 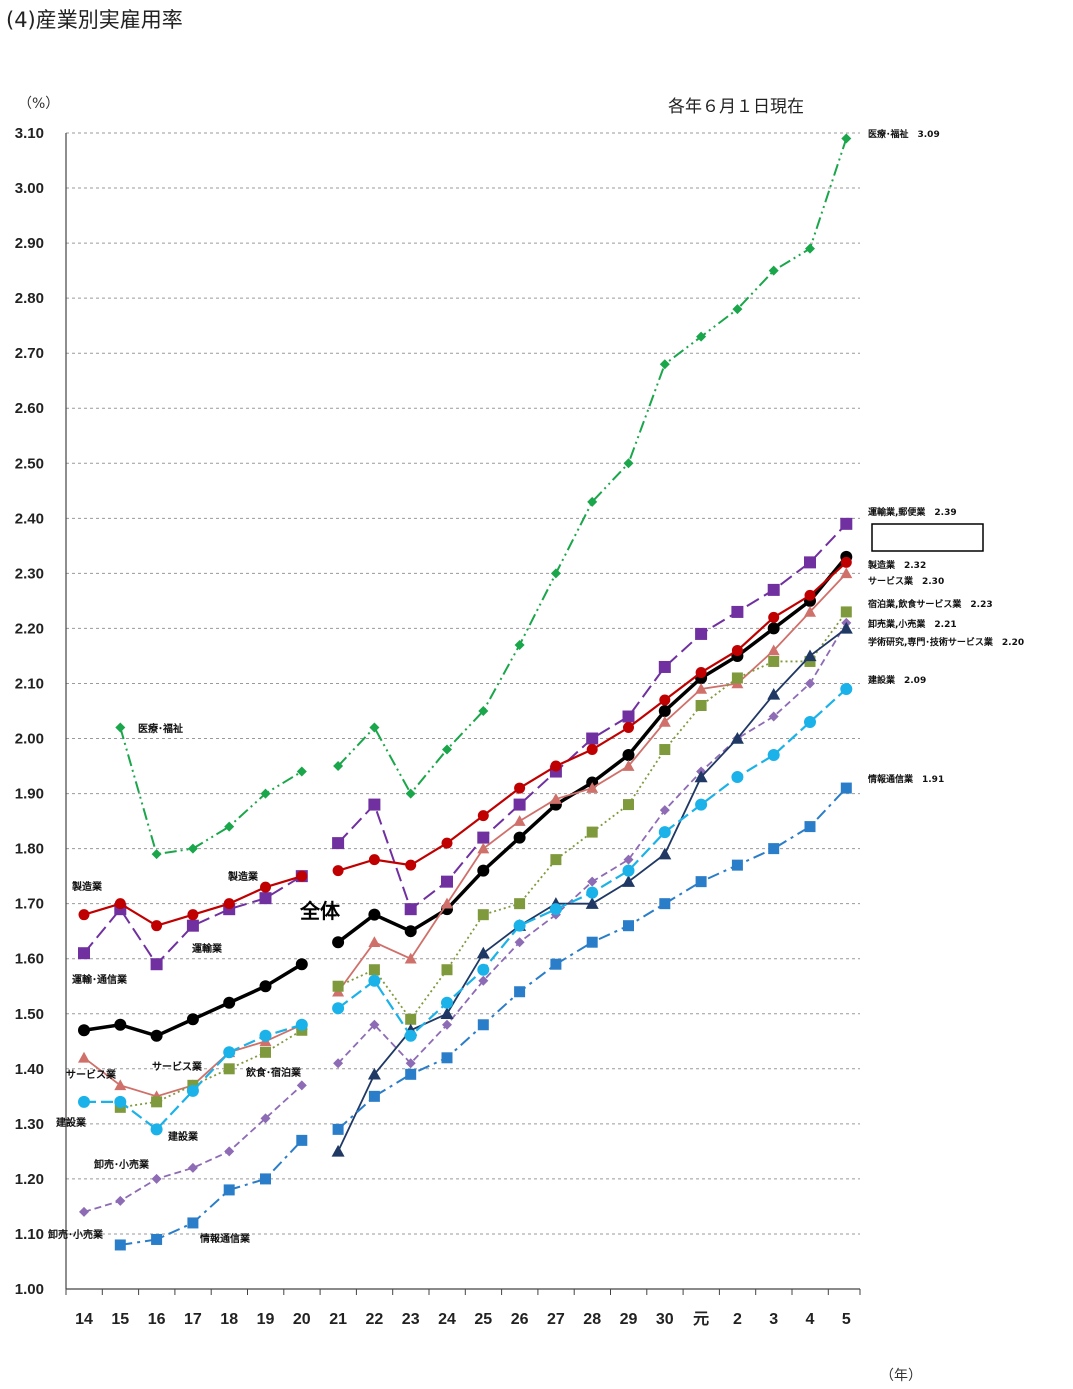 I want to click on x-tick-label: 17, so click(x=193, y=1319).